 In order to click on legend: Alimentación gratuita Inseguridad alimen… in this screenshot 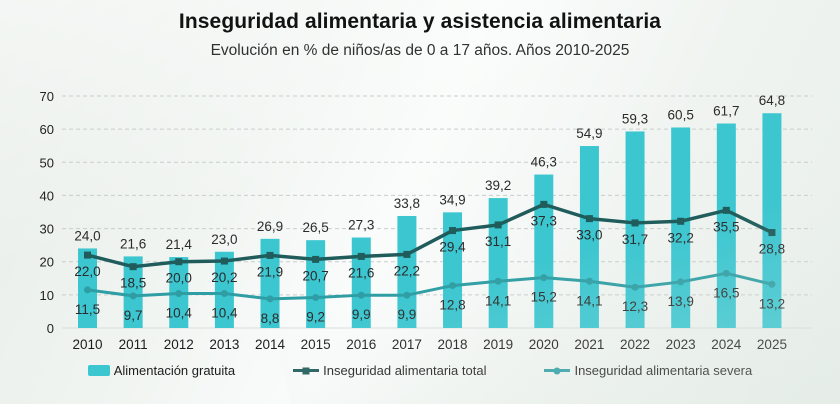, I will do `click(420, 370)`.